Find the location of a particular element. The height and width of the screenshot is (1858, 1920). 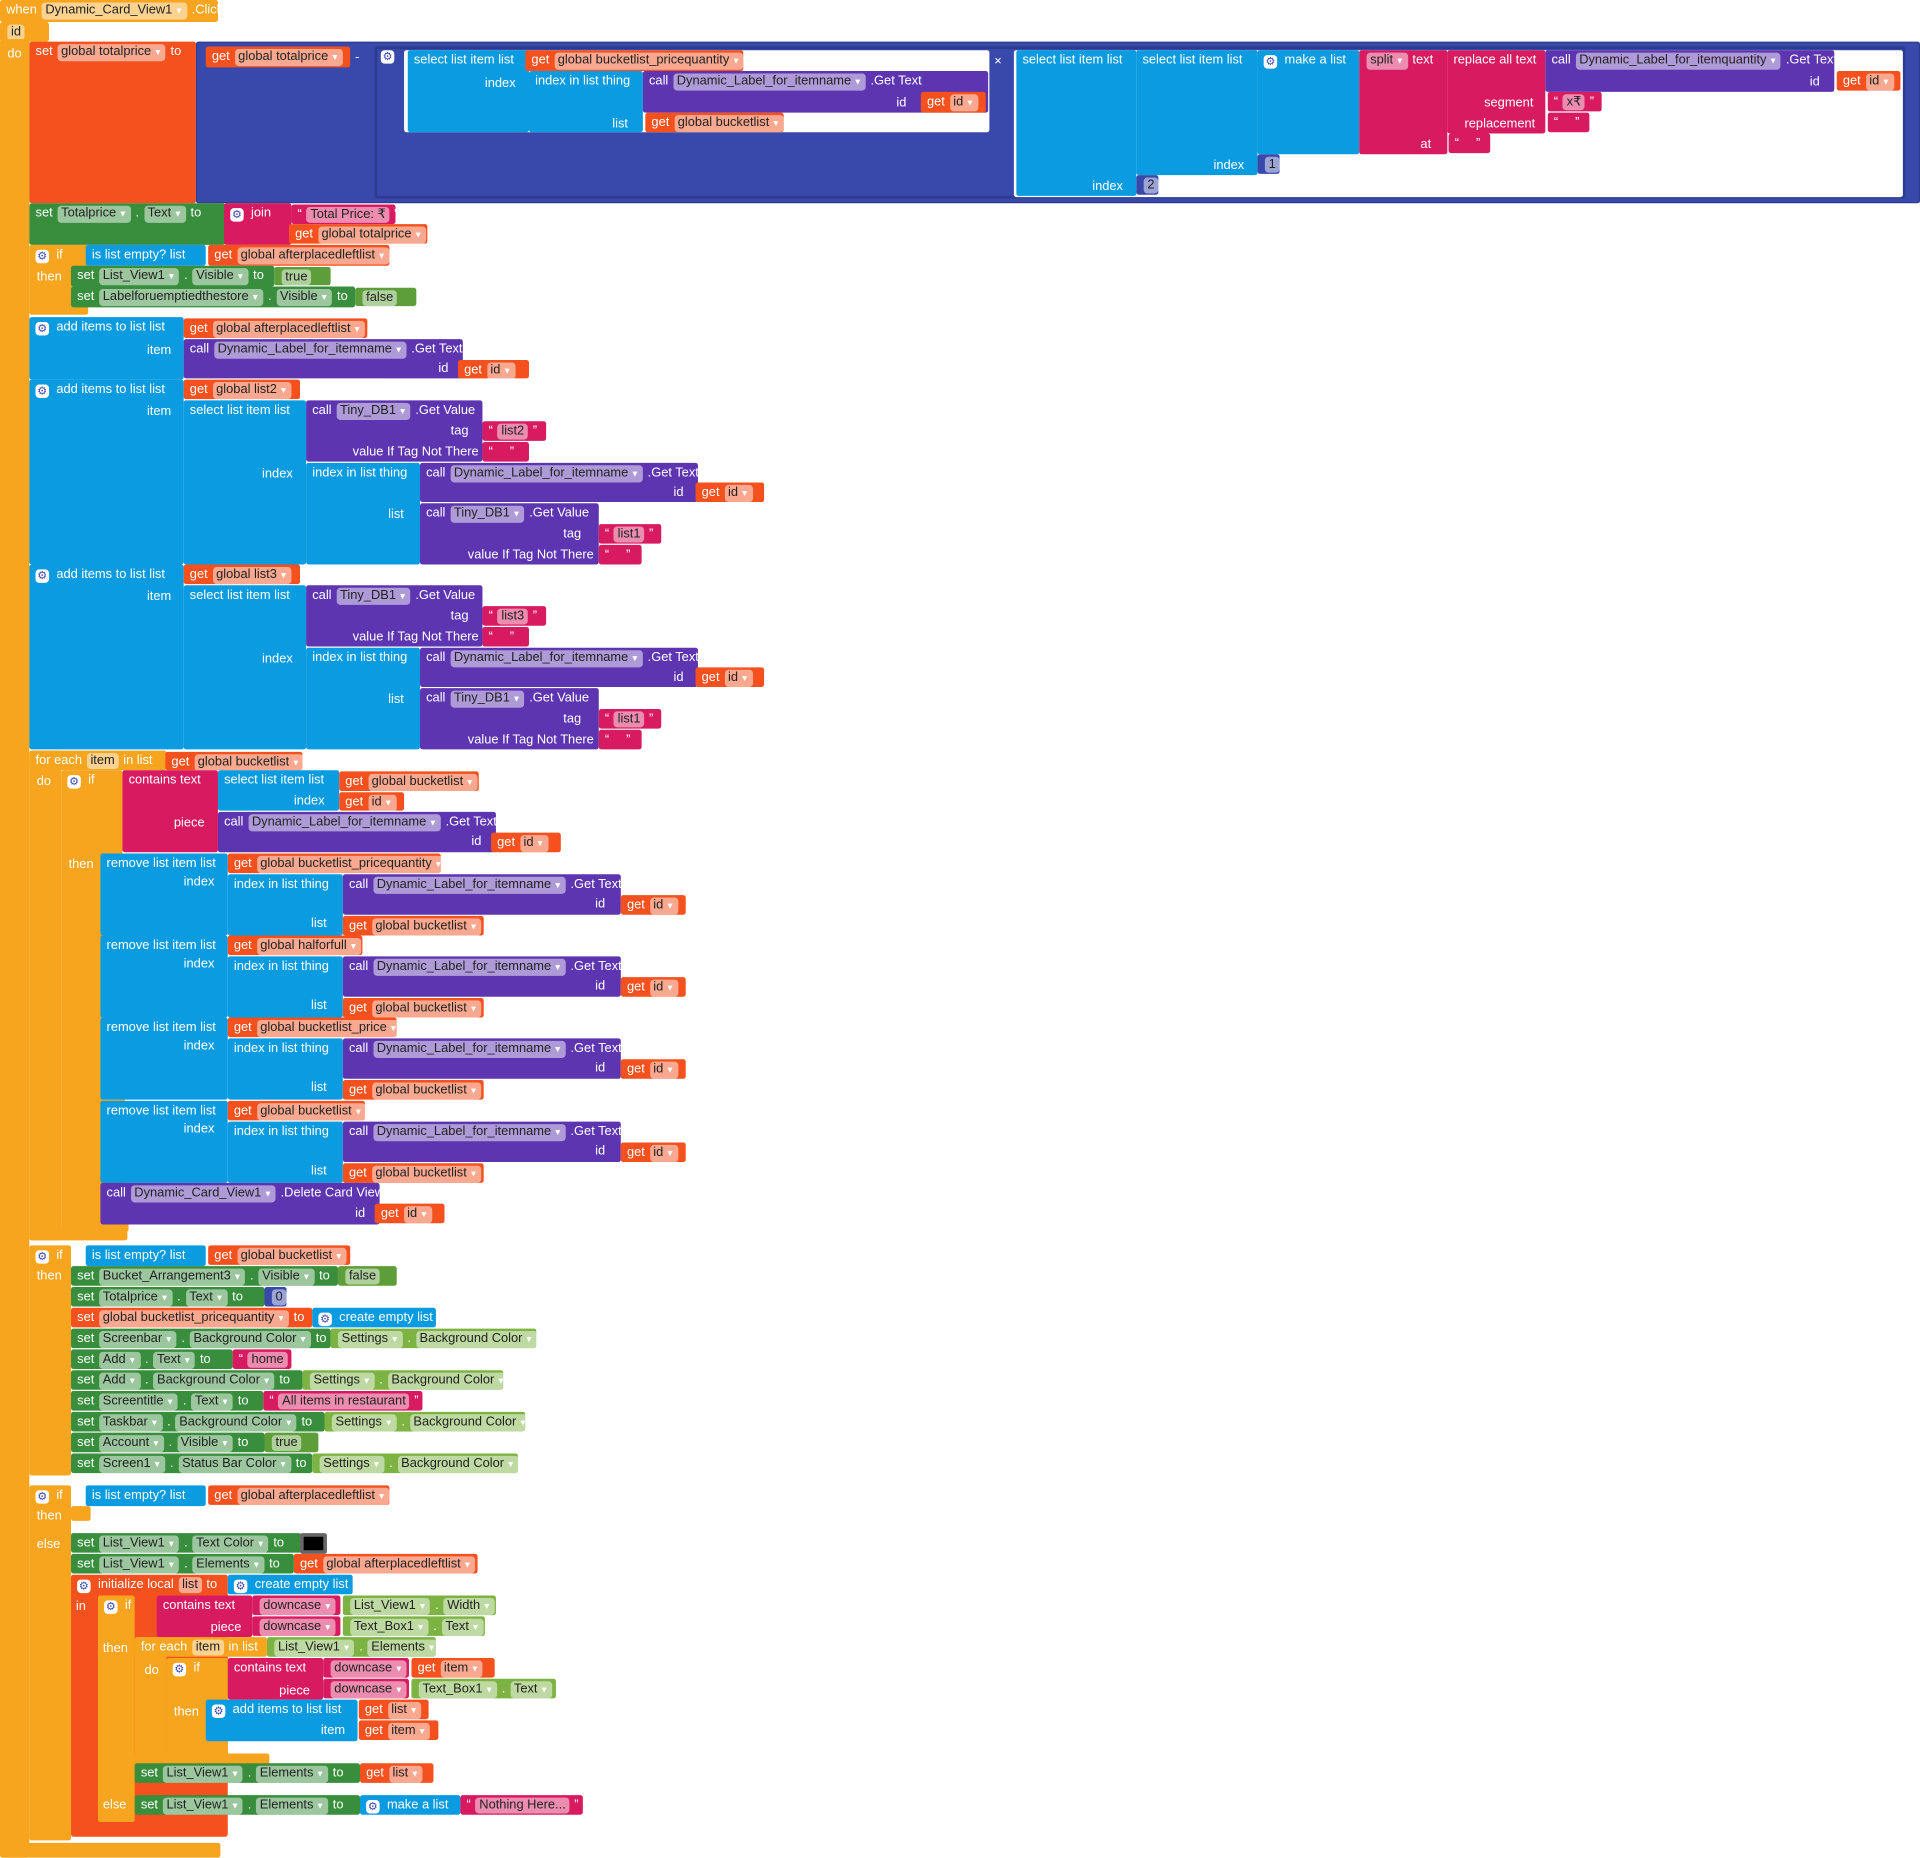

dropdown-field: Settings is located at coordinates (352, 1464).